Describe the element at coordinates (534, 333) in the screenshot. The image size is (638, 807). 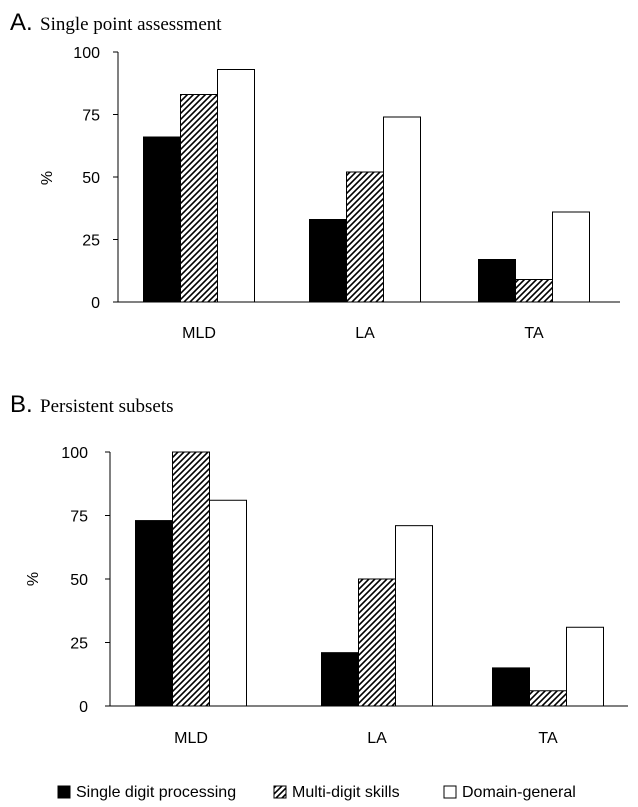
I see `panel-a-category-label-ta: TA` at that location.